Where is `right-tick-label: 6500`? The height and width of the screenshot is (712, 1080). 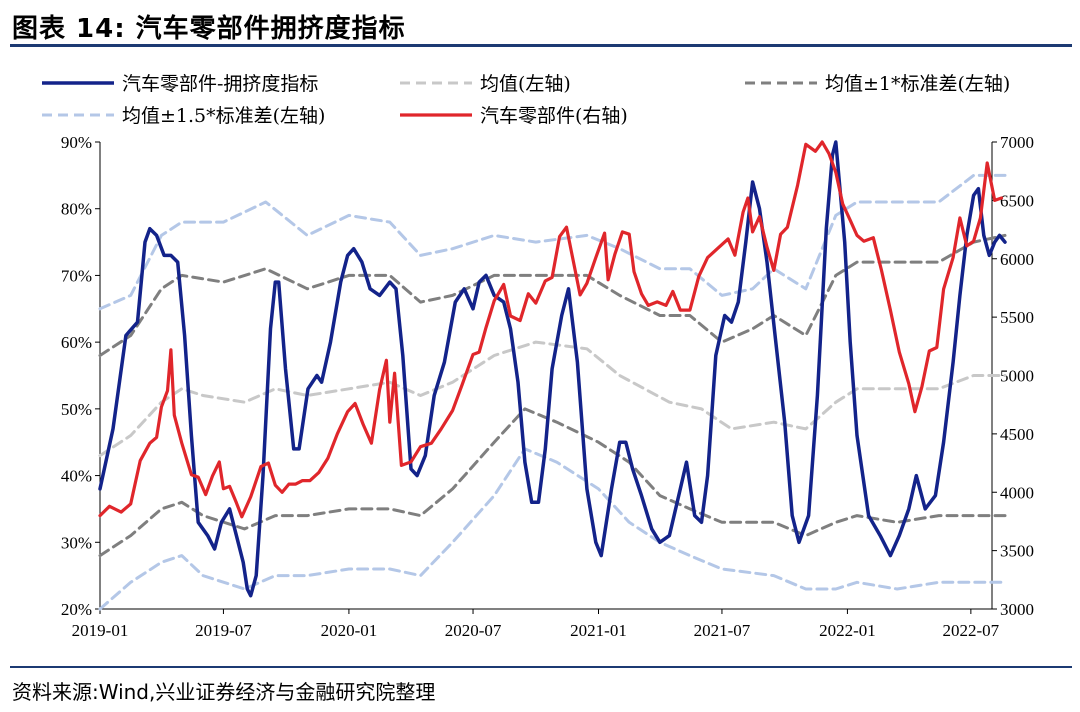 right-tick-label: 6500 is located at coordinates (1017, 200).